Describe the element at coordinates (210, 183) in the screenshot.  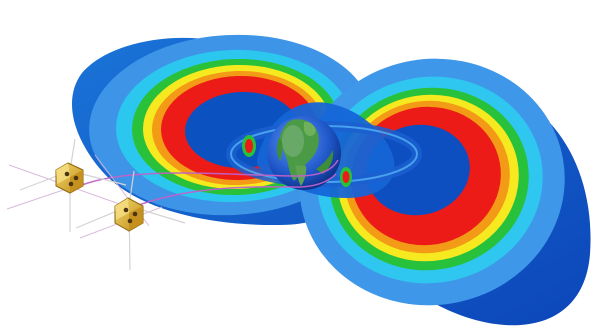
I see `orbit-lines` at that location.